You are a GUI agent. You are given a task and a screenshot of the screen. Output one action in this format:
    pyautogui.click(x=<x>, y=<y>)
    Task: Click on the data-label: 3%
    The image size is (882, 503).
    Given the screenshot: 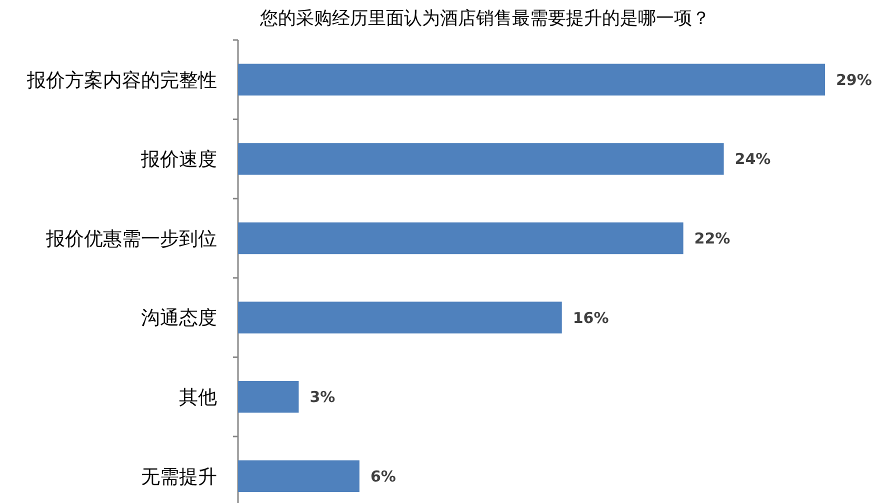 What is the action you would take?
    pyautogui.click(x=323, y=397)
    